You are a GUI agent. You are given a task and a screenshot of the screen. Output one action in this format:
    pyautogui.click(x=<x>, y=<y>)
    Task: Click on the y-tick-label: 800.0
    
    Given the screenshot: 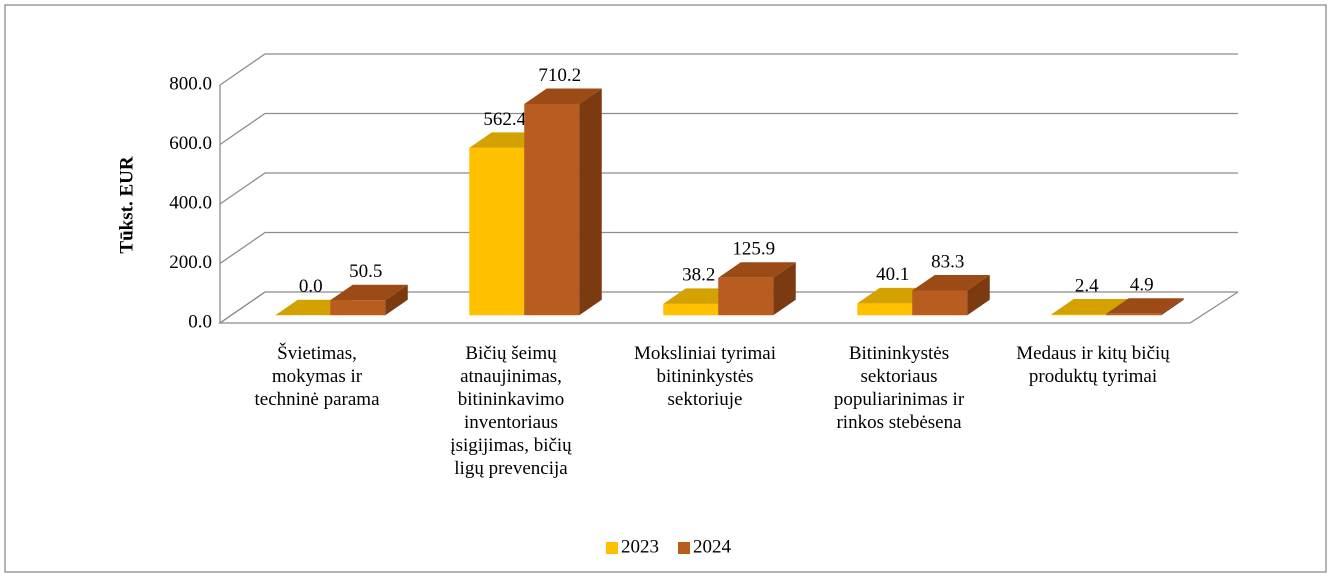 What is the action you would take?
    pyautogui.click(x=190, y=83)
    